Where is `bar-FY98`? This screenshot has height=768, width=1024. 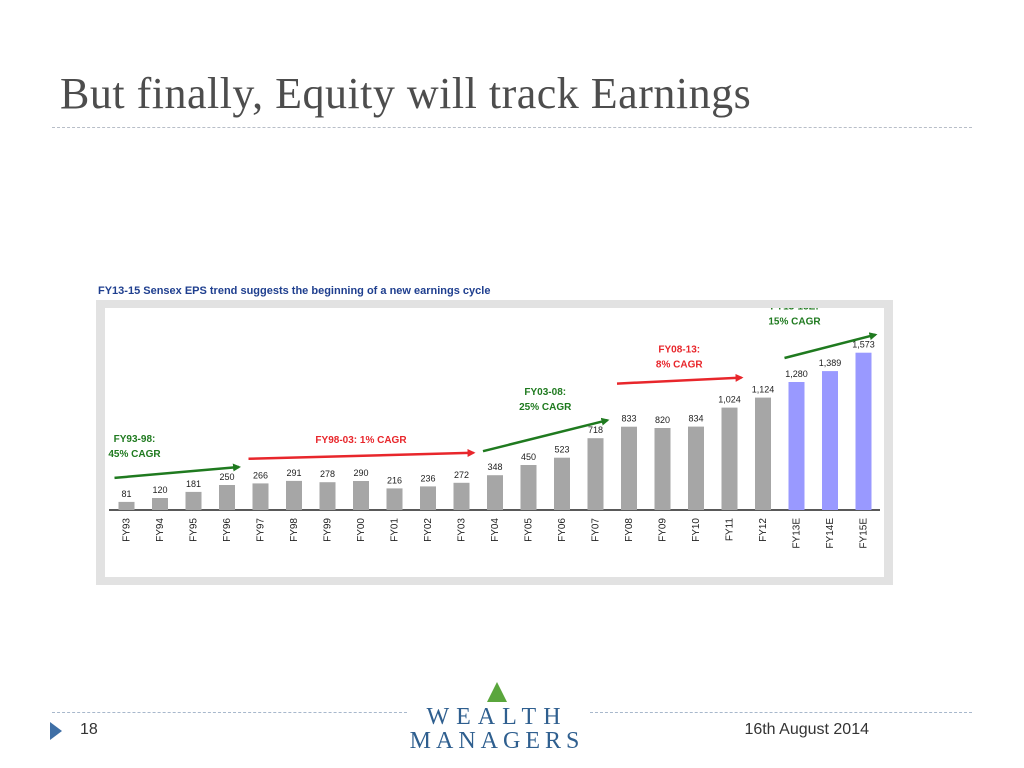 bar-FY98 is located at coordinates (294, 495).